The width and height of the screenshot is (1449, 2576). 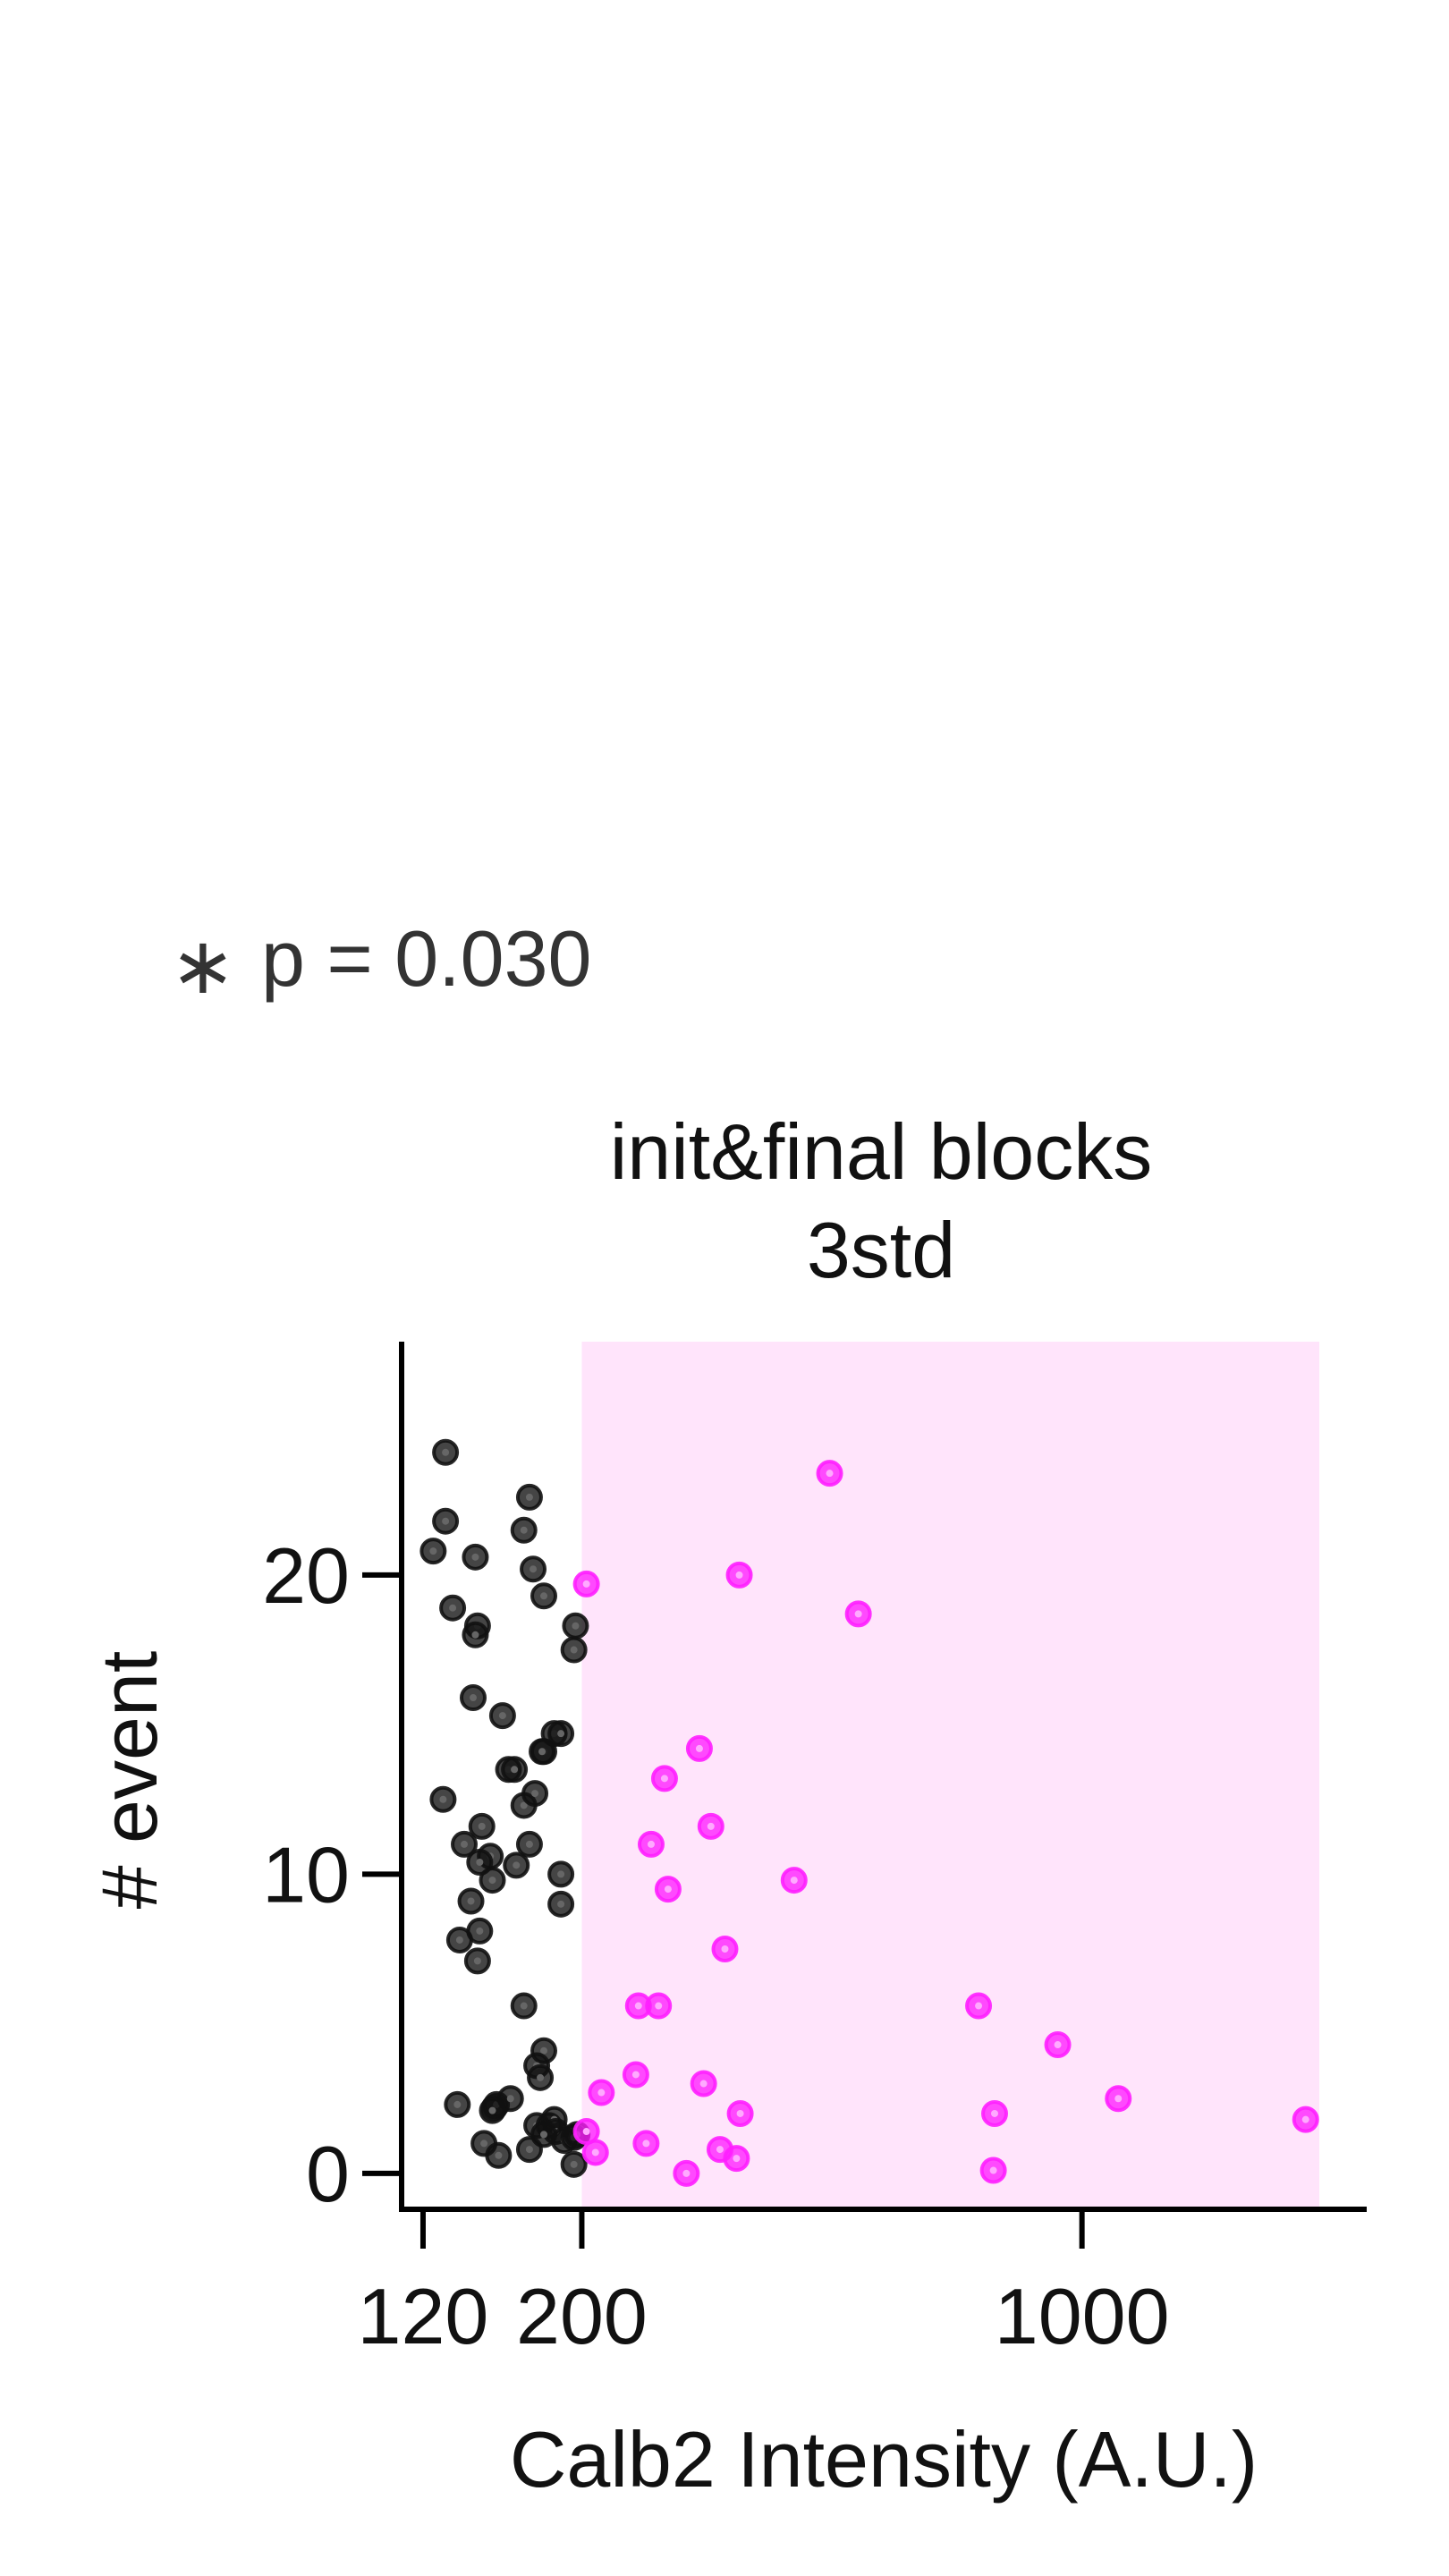 What do you see at coordinates (423, 2316) in the screenshot?
I see `x-tick-label: 120` at bounding box center [423, 2316].